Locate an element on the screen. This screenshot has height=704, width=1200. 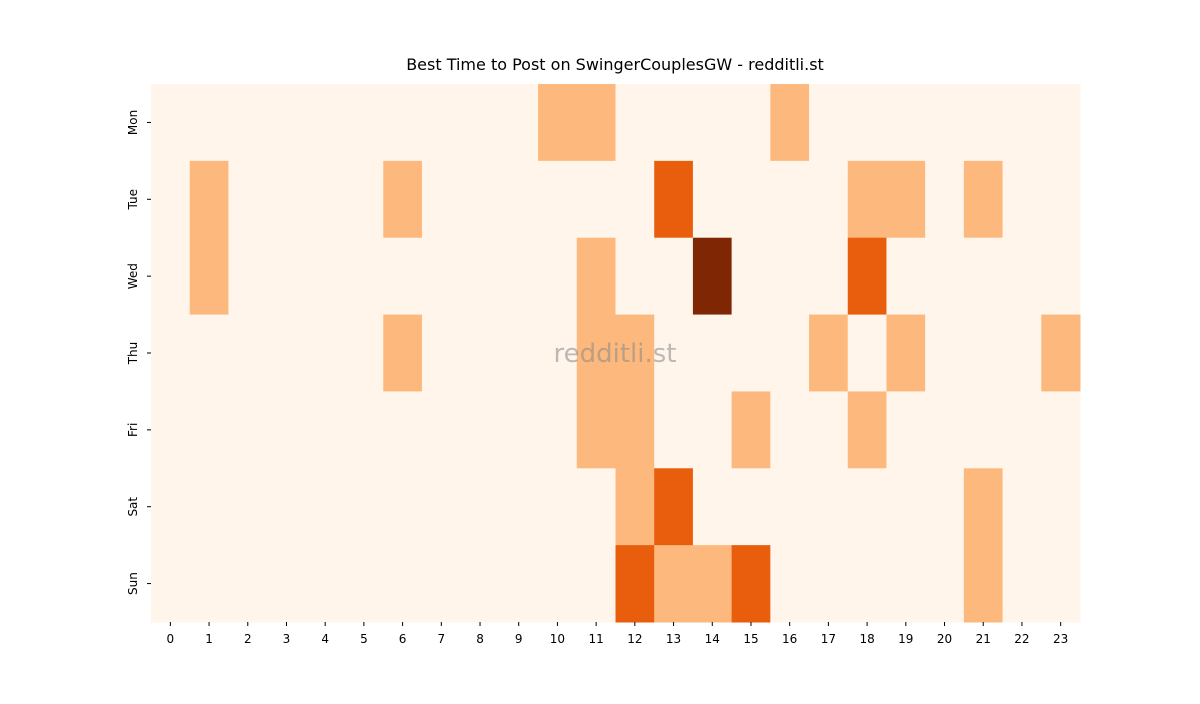
x-tick-label: 21 is located at coordinates (983, 639).